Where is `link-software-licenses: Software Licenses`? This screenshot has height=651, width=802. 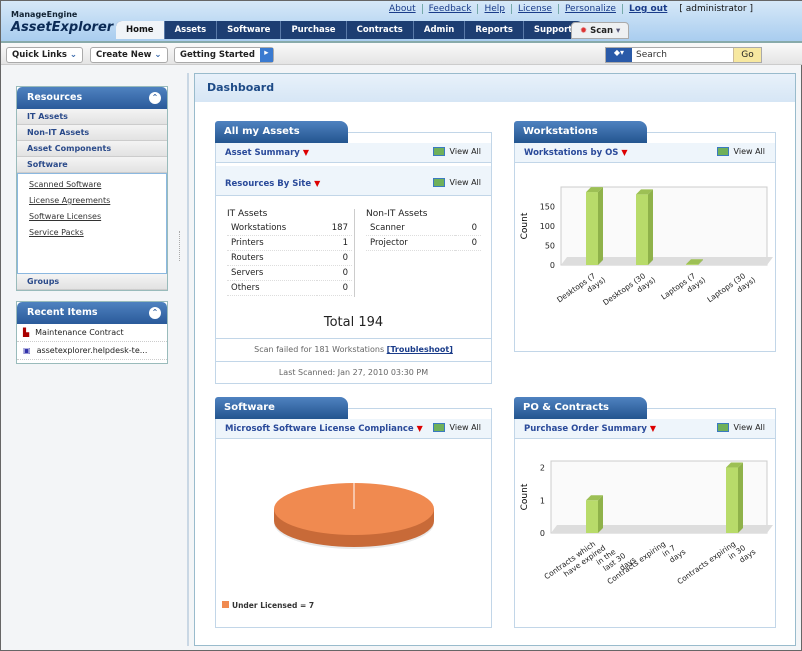
link-software-licenses: Software Licenses is located at coordinates (65, 216).